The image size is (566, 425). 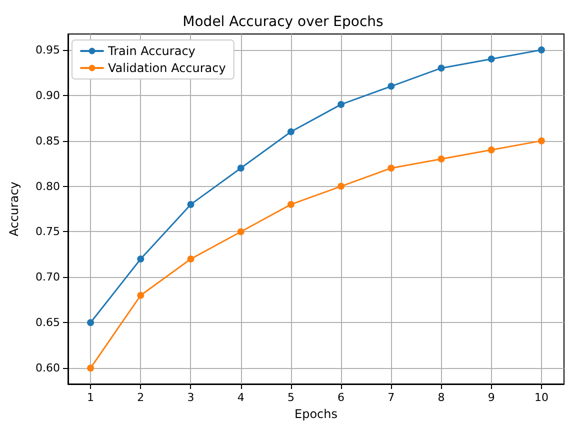 I want to click on x-axis-title: Epochs, so click(x=316, y=414).